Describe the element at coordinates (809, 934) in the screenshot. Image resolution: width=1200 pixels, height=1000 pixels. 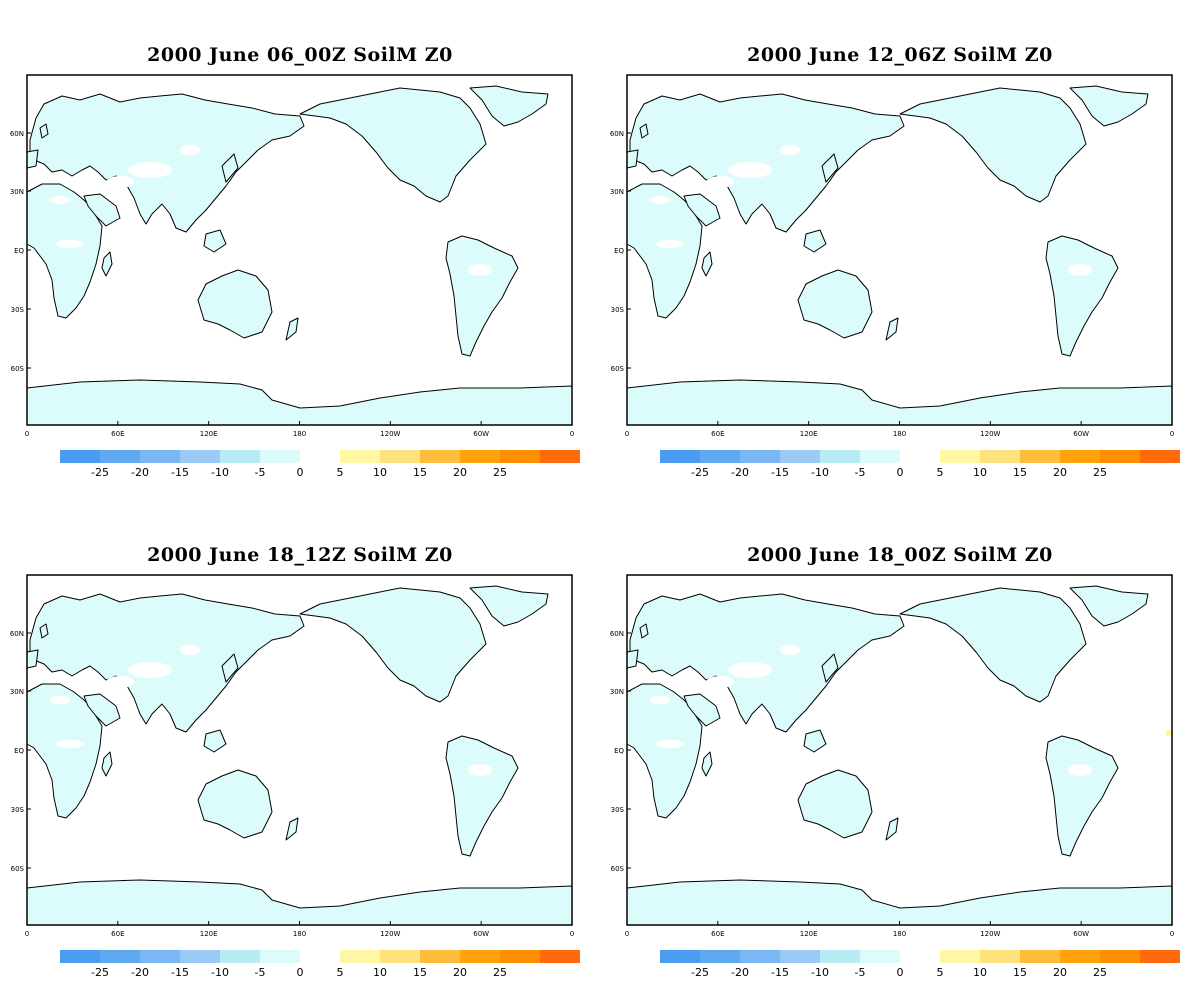
I see `lon-tick-label: 120E` at that location.